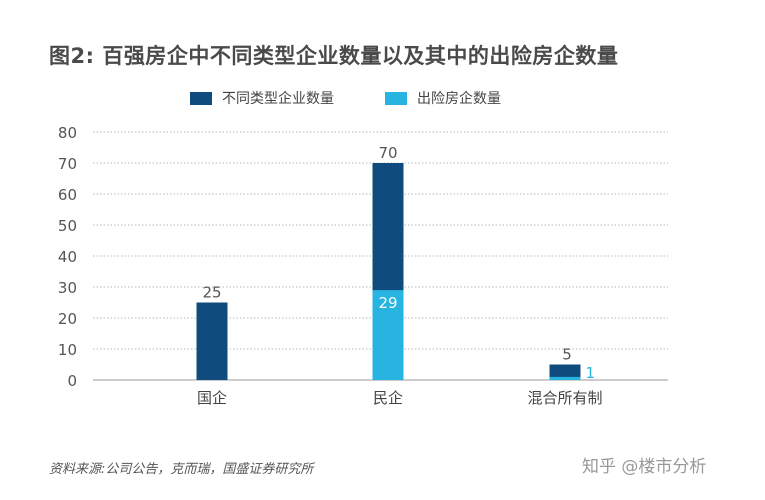  I want to click on data-label-total-0: 25, so click(211, 293).